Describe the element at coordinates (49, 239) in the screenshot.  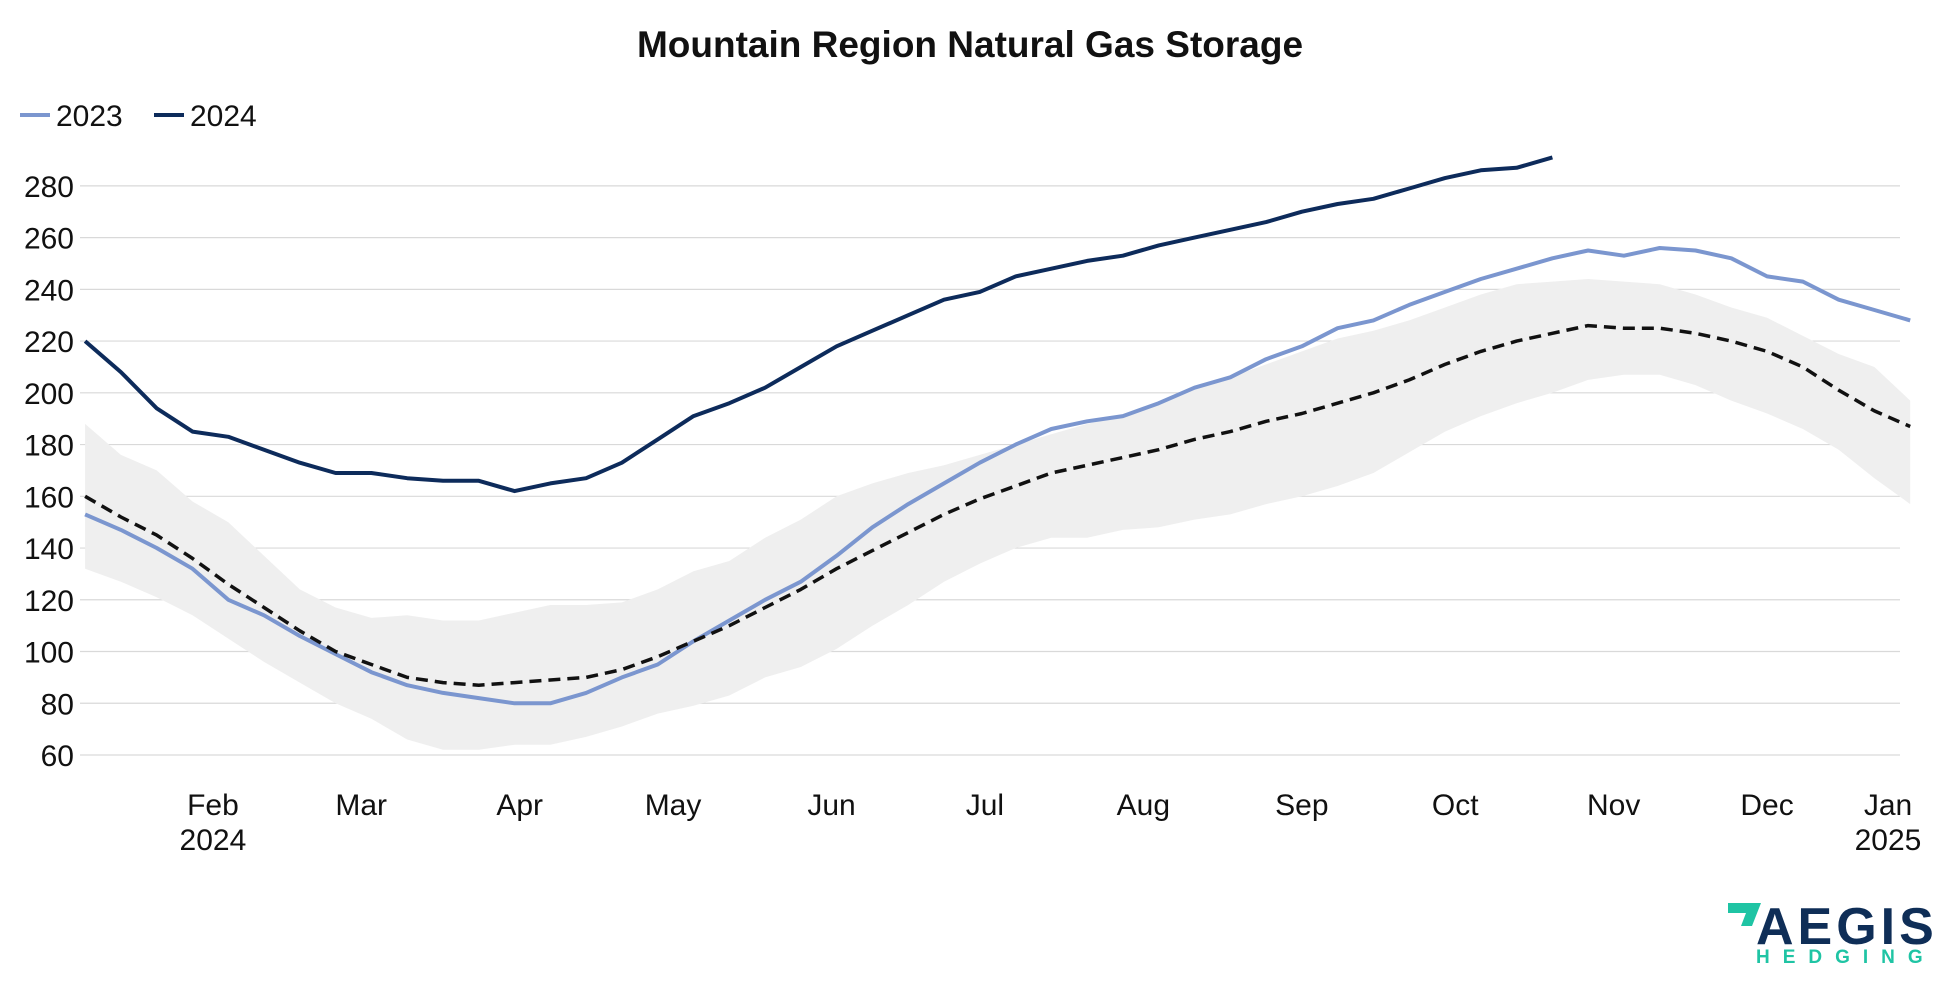
I see `y-tick-label: 260` at that location.